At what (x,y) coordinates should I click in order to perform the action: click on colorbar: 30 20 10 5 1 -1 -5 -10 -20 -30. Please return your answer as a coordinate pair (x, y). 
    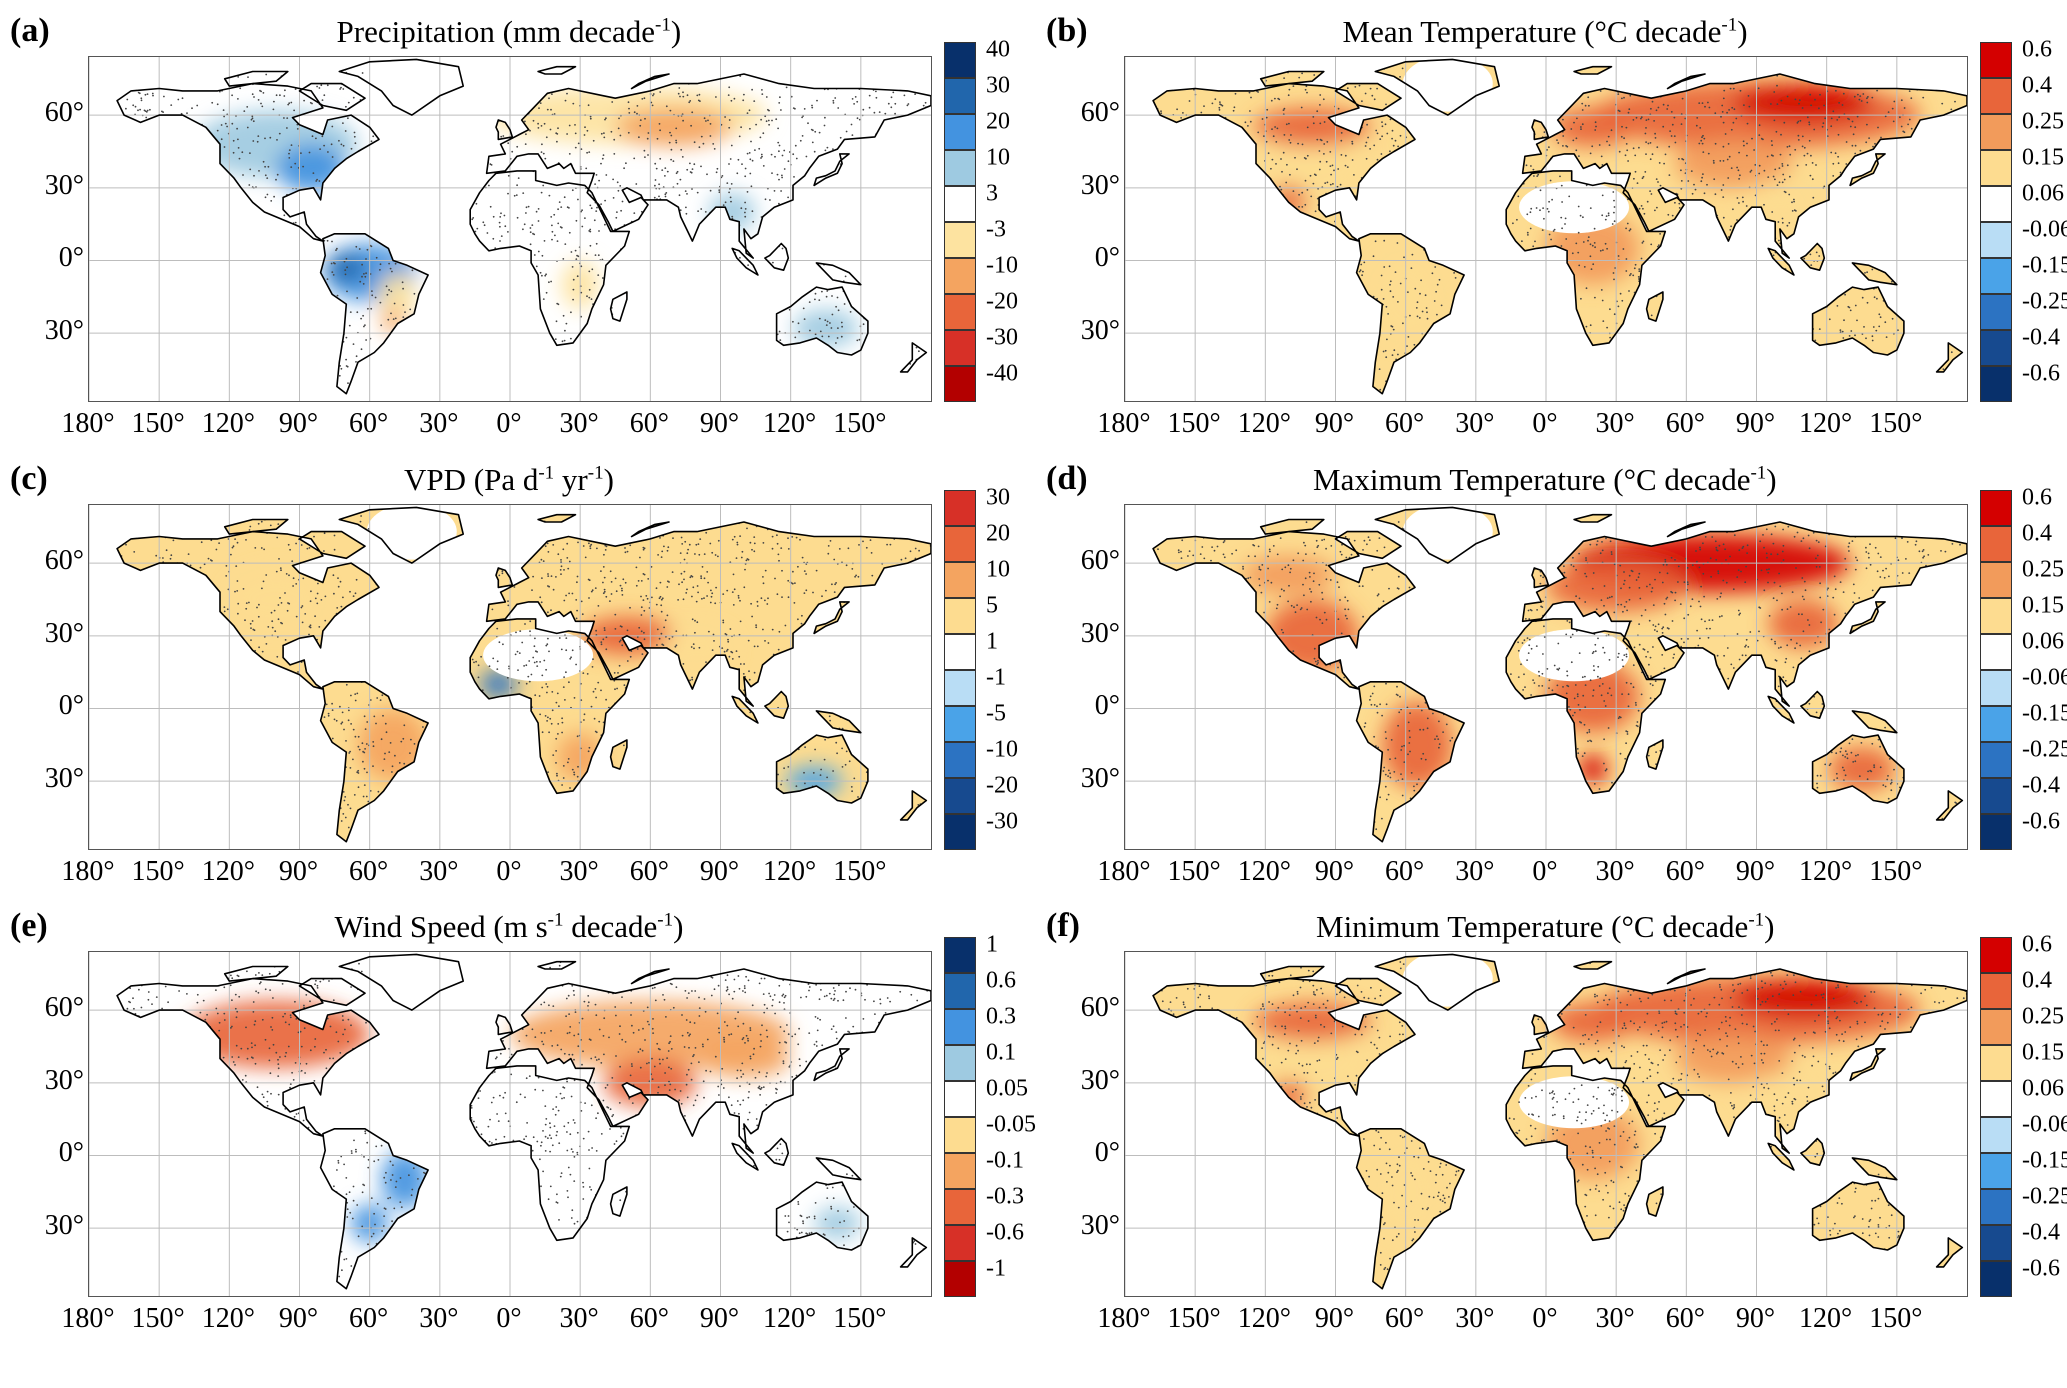
    Looking at the image, I should click on (981, 667).